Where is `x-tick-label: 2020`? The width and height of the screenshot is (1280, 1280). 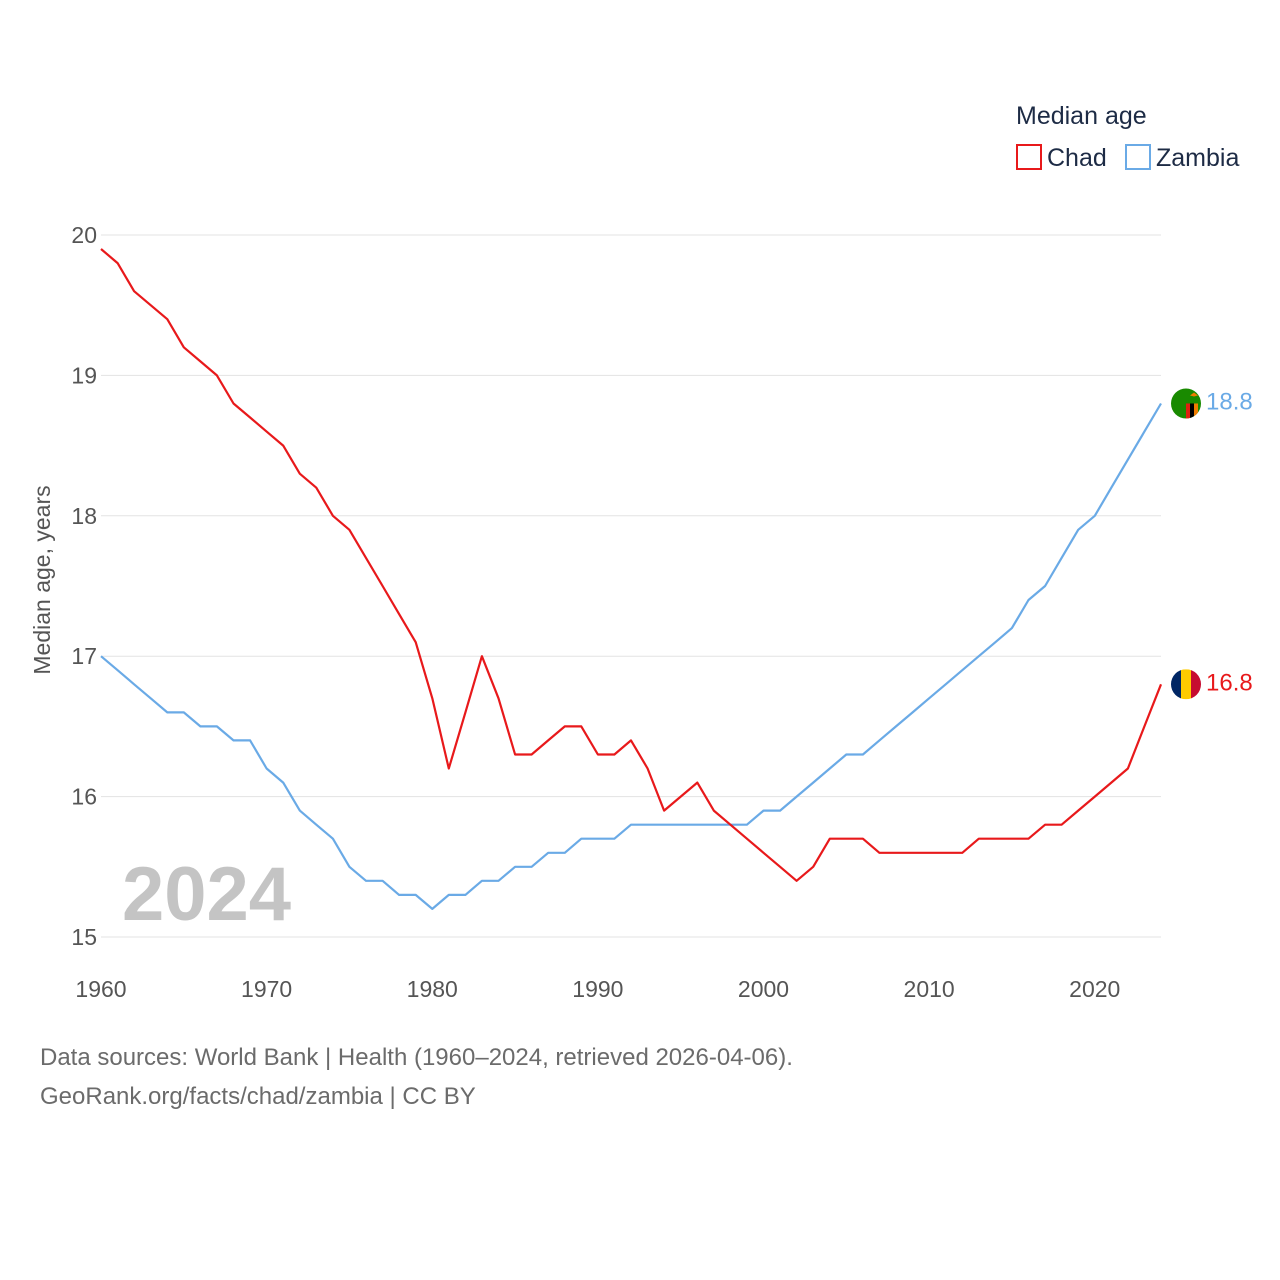
x-tick-label: 2020 is located at coordinates (1094, 989).